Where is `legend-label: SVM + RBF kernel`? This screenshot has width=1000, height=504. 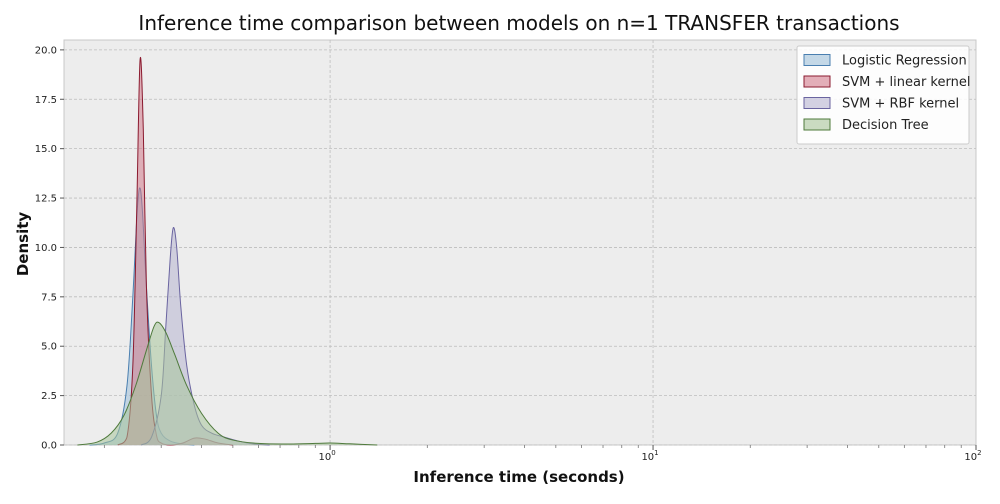 legend-label: SVM + RBF kernel is located at coordinates (900, 104).